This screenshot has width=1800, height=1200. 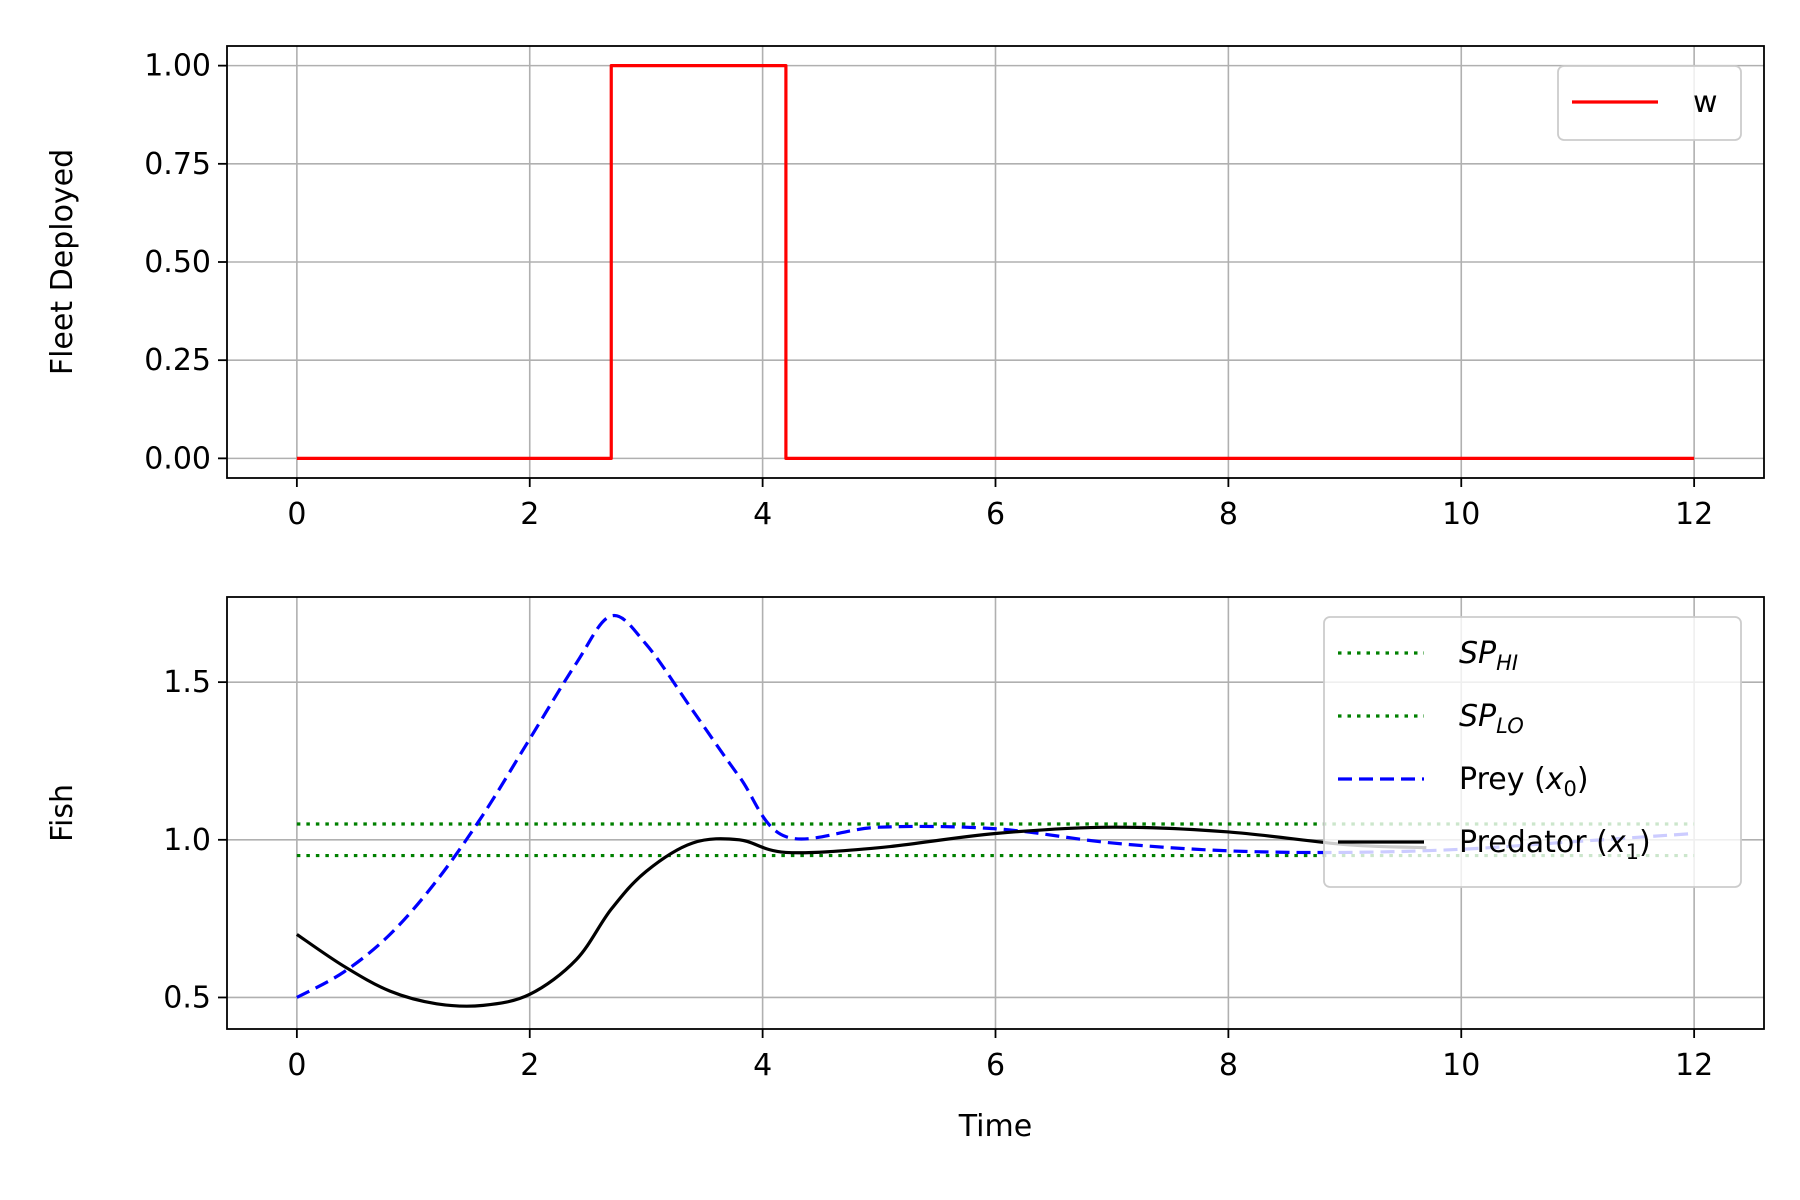 I want to click on y-tick-label: 1.5, so click(x=187, y=682).